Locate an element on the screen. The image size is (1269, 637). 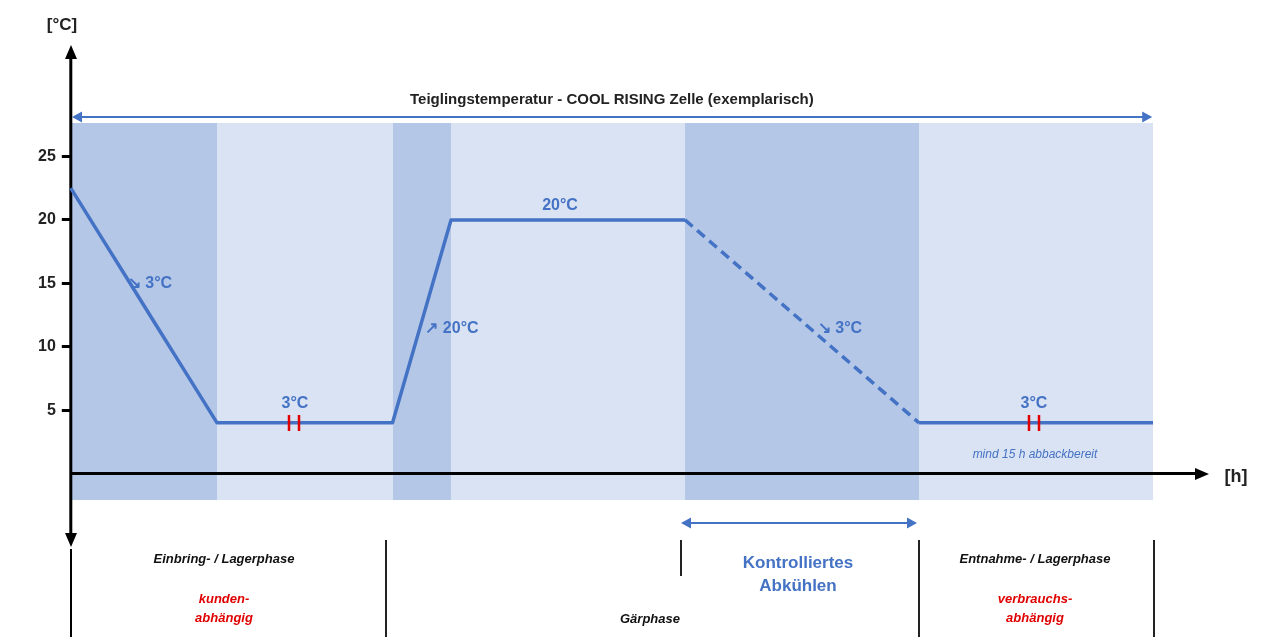
annotation: 20°C is located at coordinates (560, 205).